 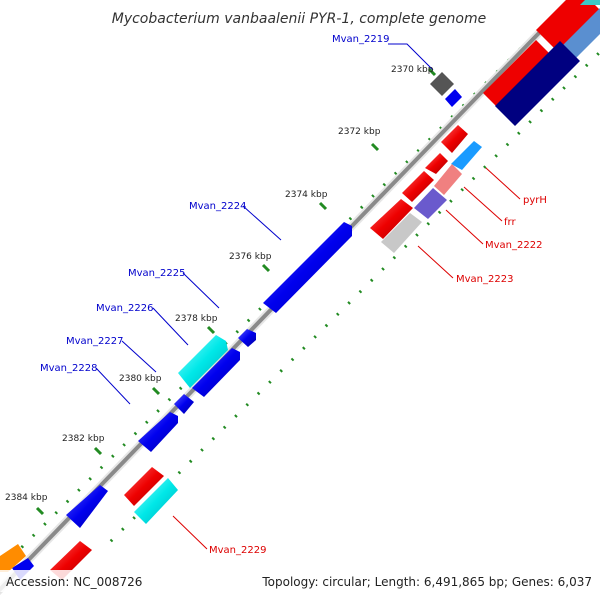 What do you see at coordinates (453, 98) in the screenshot?
I see `forward-cds-small` at bounding box center [453, 98].